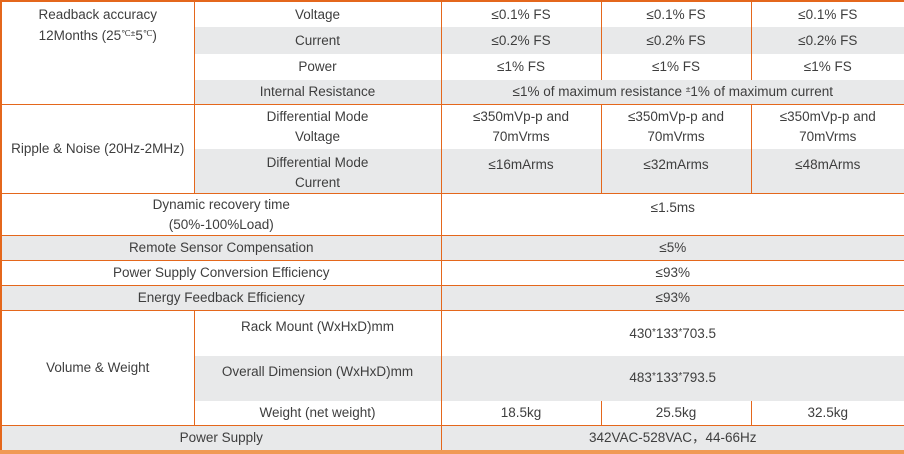 The height and width of the screenshot is (454, 904). What do you see at coordinates (317, 333) in the screenshot?
I see `cell-param-rack-mount: Rack Mount (WxHxD)mm` at bounding box center [317, 333].